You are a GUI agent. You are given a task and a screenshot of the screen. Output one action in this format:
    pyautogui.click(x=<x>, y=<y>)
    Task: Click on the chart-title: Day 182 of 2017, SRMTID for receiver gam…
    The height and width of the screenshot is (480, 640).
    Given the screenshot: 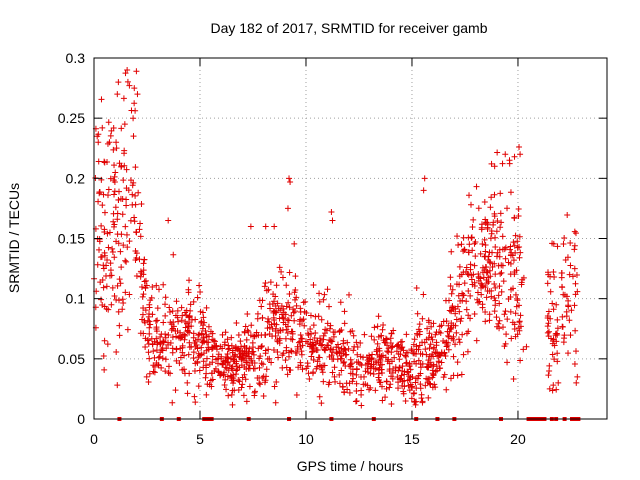 What is the action you would take?
    pyautogui.click(x=348, y=28)
    